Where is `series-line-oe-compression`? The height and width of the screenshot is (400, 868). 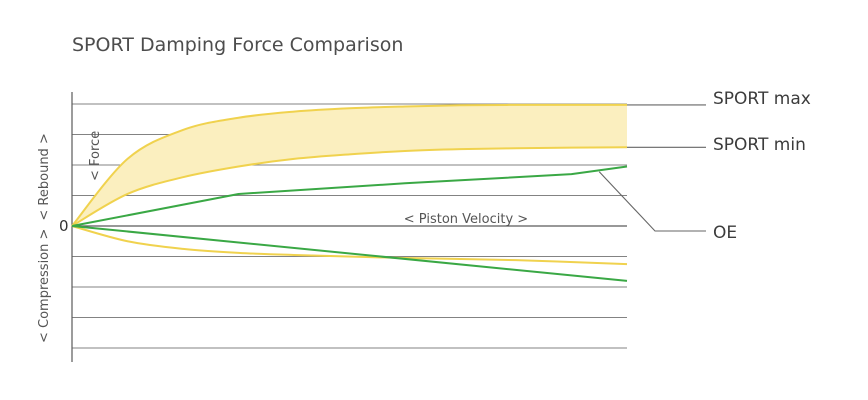 series-line-oe-compression is located at coordinates (349, 253).